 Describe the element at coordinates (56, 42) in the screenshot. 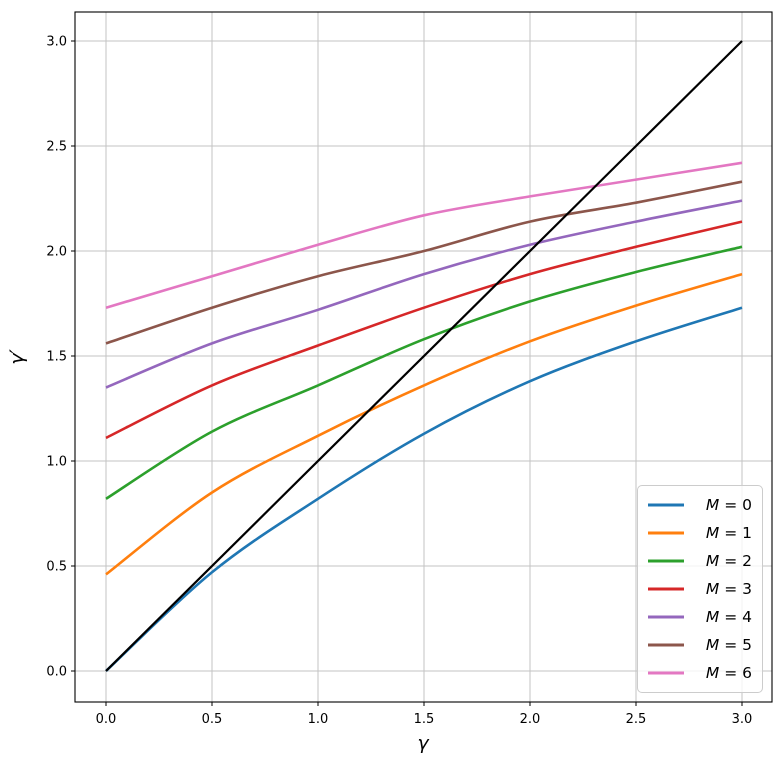

I see `y-tick-label: 3.0` at that location.